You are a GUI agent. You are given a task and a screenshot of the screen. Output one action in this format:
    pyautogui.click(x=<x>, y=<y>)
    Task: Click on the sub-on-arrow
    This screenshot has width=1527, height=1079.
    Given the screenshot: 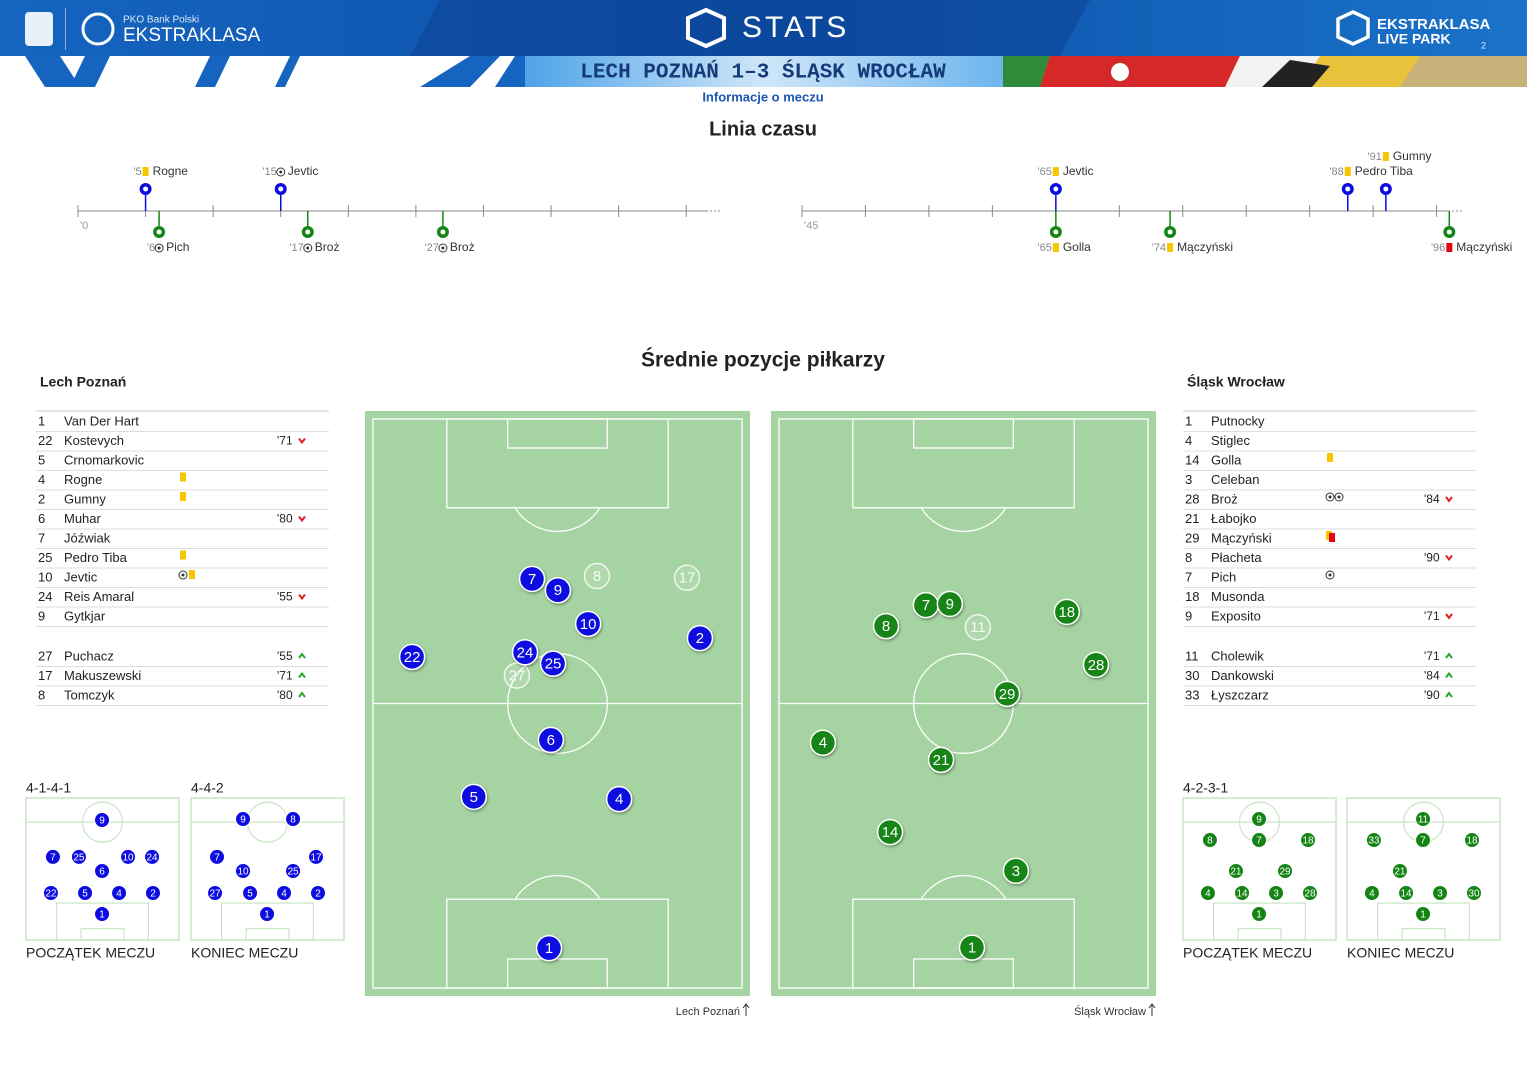 What is the action you would take?
    pyautogui.click(x=302, y=694)
    